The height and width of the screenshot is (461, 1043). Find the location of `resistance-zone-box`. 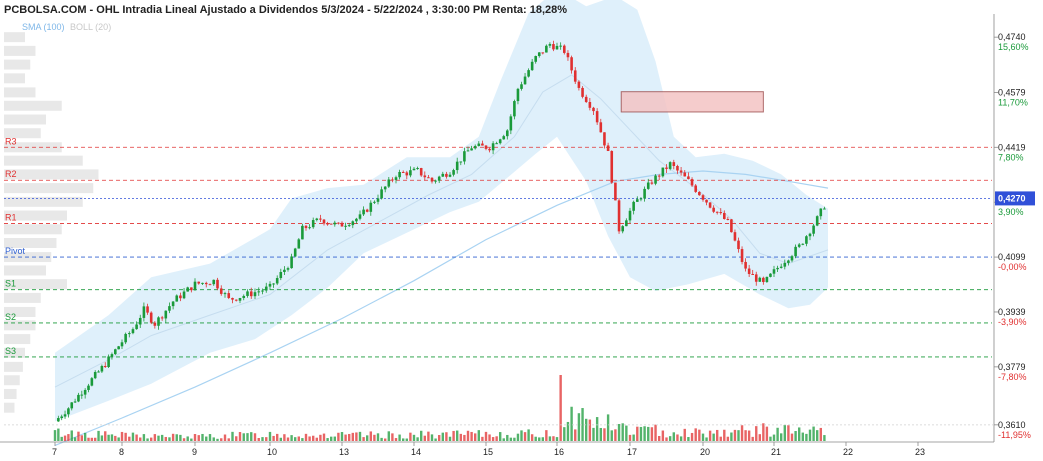

resistance-zone-box is located at coordinates (692, 102).